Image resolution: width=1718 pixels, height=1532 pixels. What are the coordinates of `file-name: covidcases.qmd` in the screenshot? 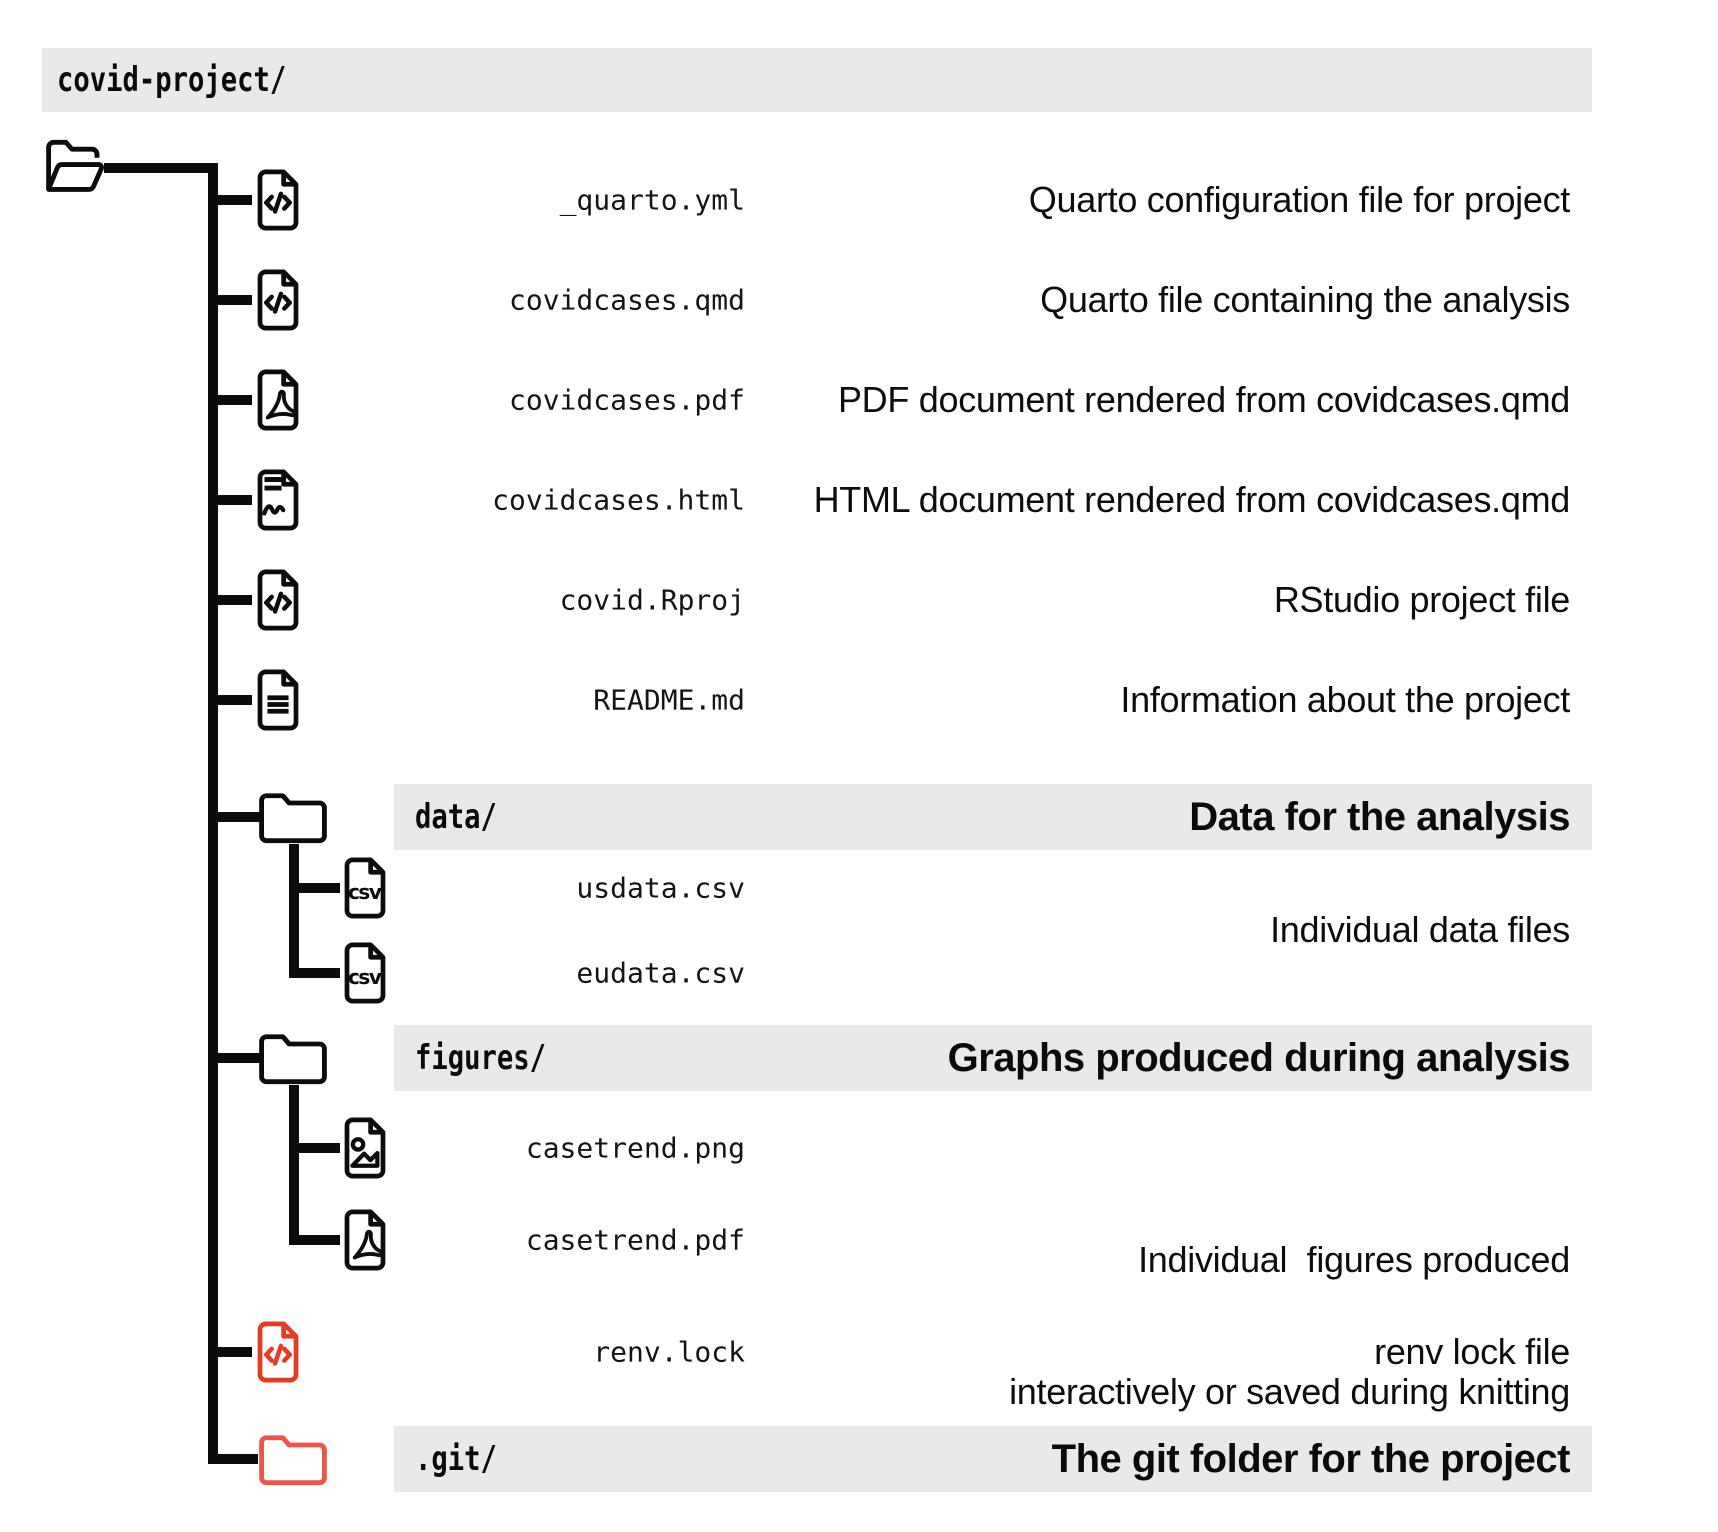 It's located at (626, 300).